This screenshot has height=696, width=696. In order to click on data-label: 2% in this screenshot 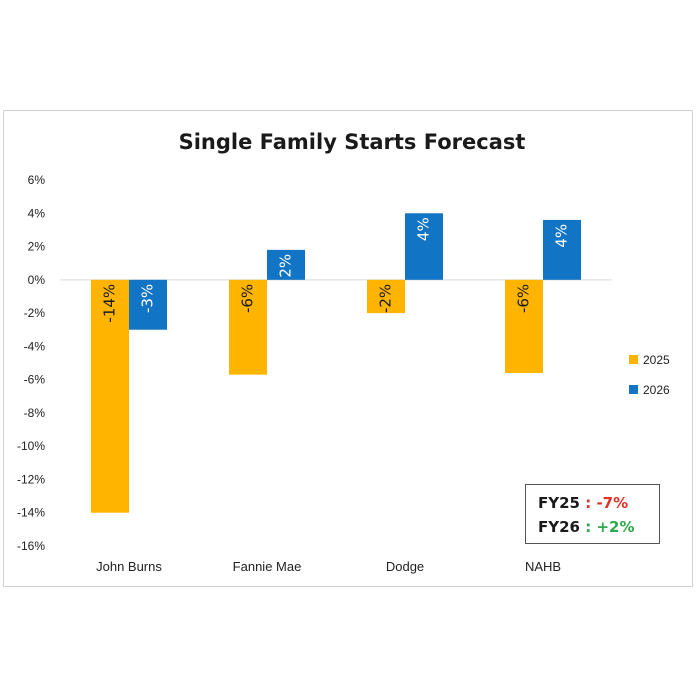, I will do `click(286, 266)`.